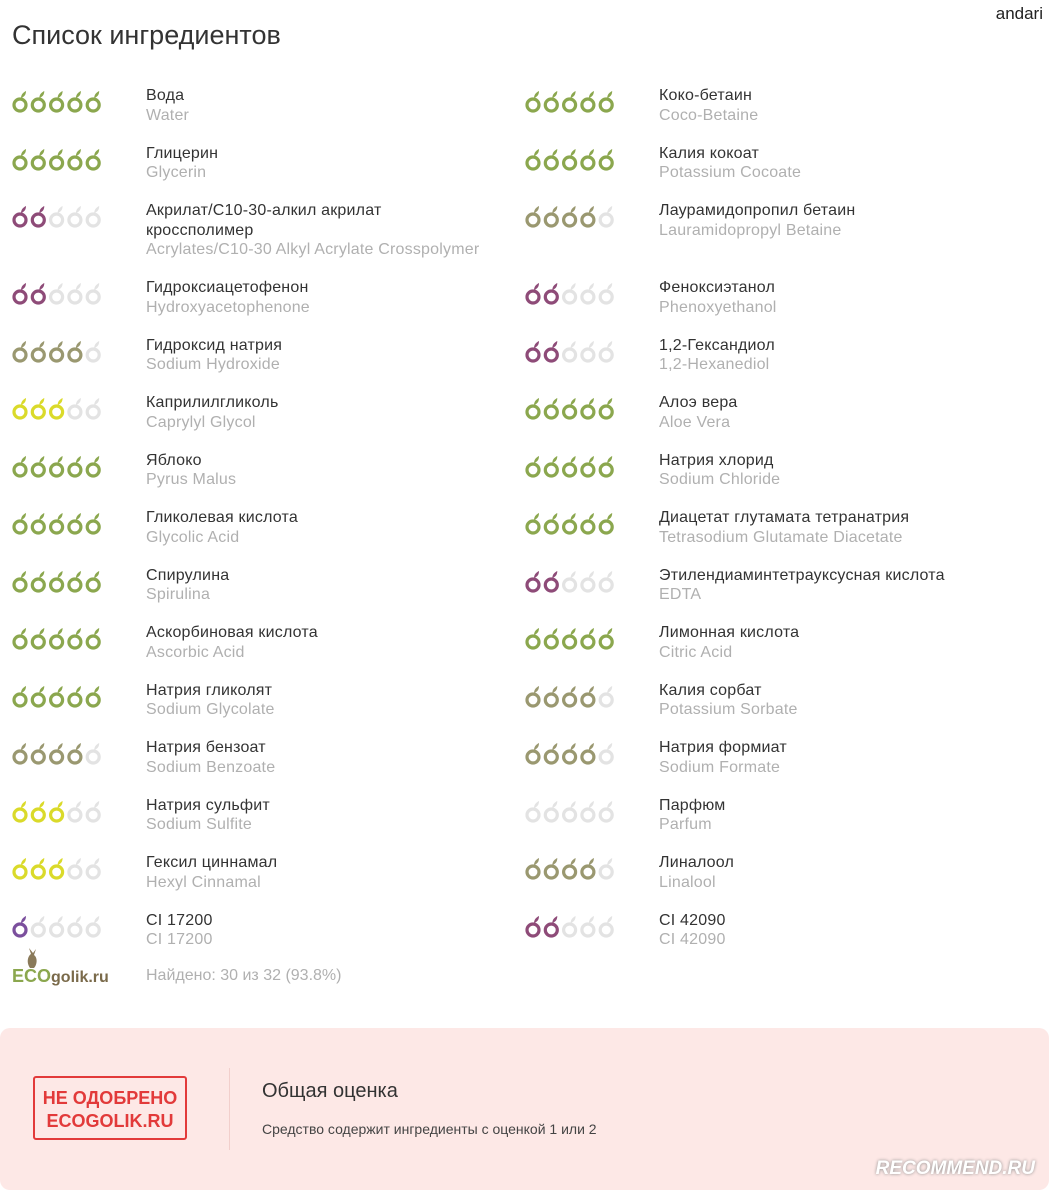 The width and height of the screenshot is (1049, 1200). What do you see at coordinates (783, 757) in the screenshot?
I see `ingredient: Натрия формиат Sodium Formate` at bounding box center [783, 757].